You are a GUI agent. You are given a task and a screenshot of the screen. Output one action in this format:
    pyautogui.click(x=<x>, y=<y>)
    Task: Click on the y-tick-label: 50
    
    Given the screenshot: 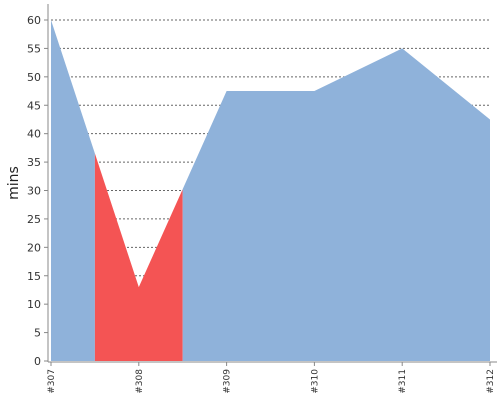 What is the action you would take?
    pyautogui.click(x=34, y=77)
    